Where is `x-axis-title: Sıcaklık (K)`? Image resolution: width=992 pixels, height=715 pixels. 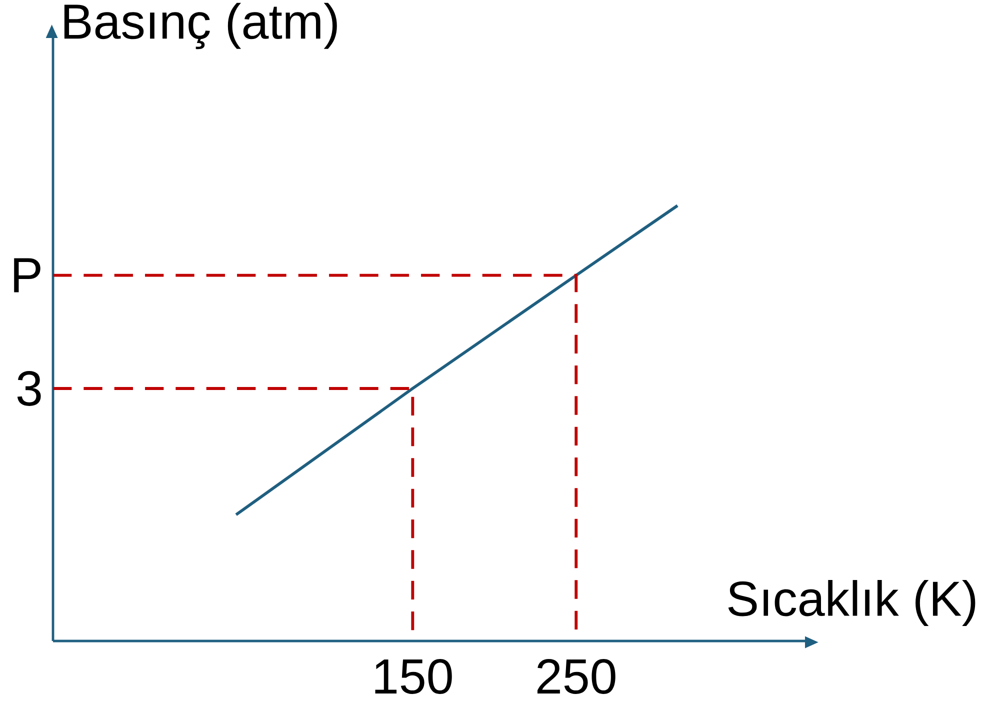 x-axis-title: Sıcaklık (K) is located at coordinates (852, 603).